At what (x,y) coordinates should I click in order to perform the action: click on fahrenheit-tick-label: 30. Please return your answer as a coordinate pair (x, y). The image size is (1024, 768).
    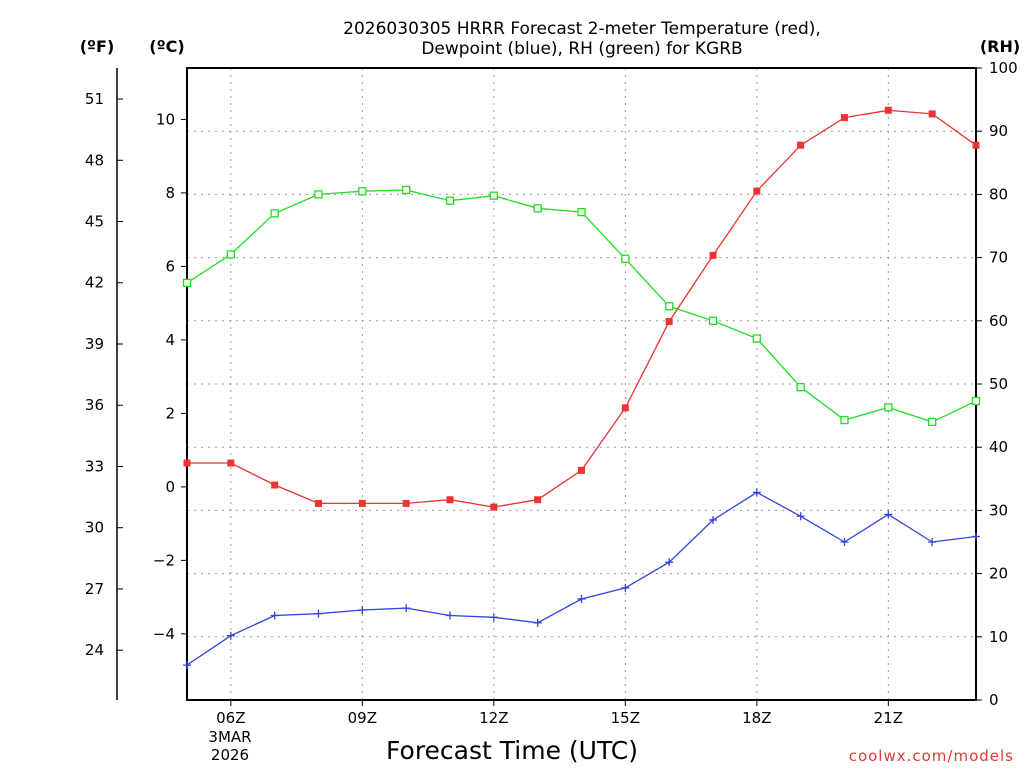
    Looking at the image, I should click on (94, 528).